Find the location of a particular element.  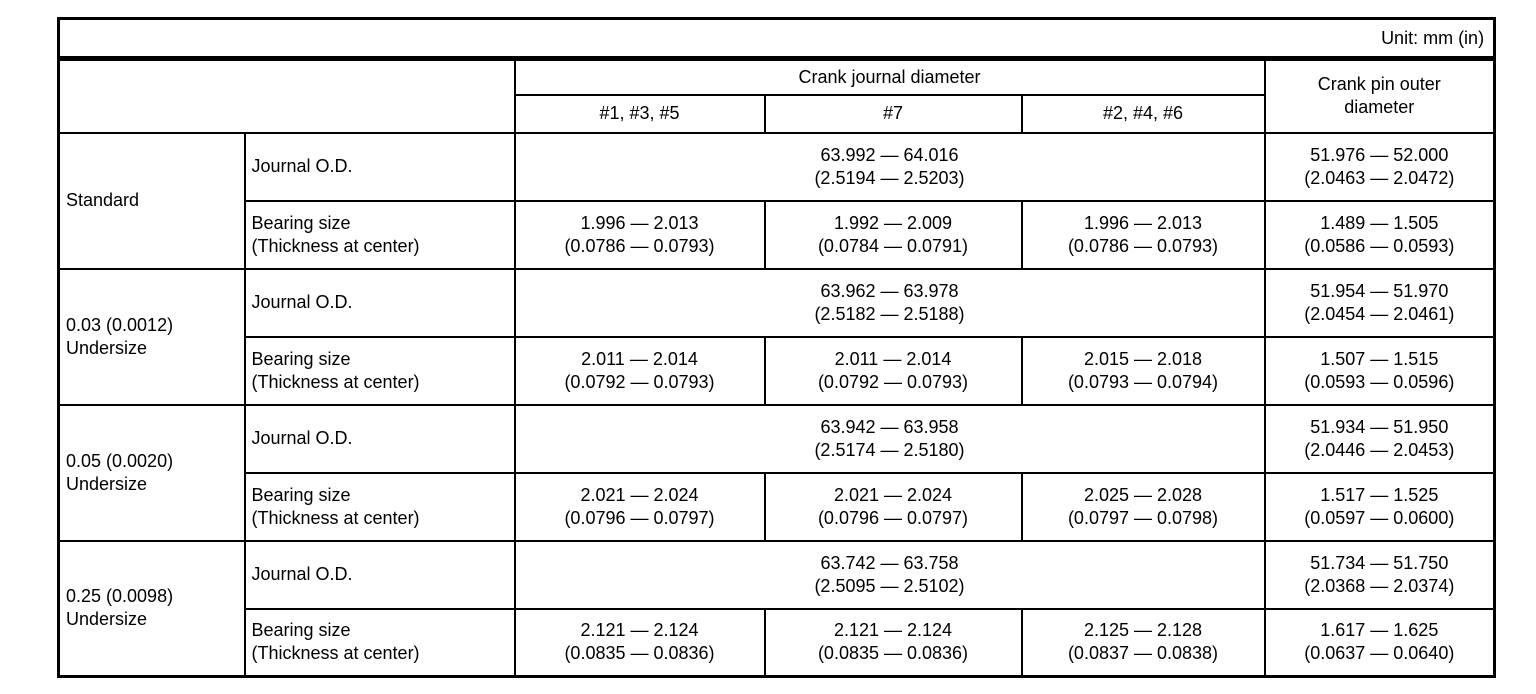

pin-od-value: 51.734 — 51.750 (2.0368 — 2.0374) is located at coordinates (1379, 574).